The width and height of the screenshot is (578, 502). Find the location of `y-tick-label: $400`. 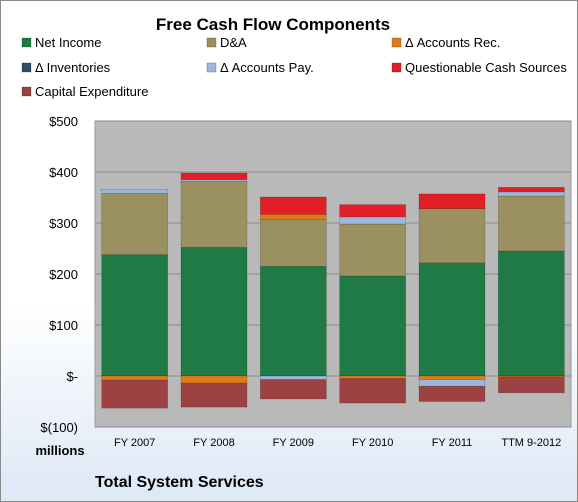

y-tick-label: $400 is located at coordinates (63, 172).